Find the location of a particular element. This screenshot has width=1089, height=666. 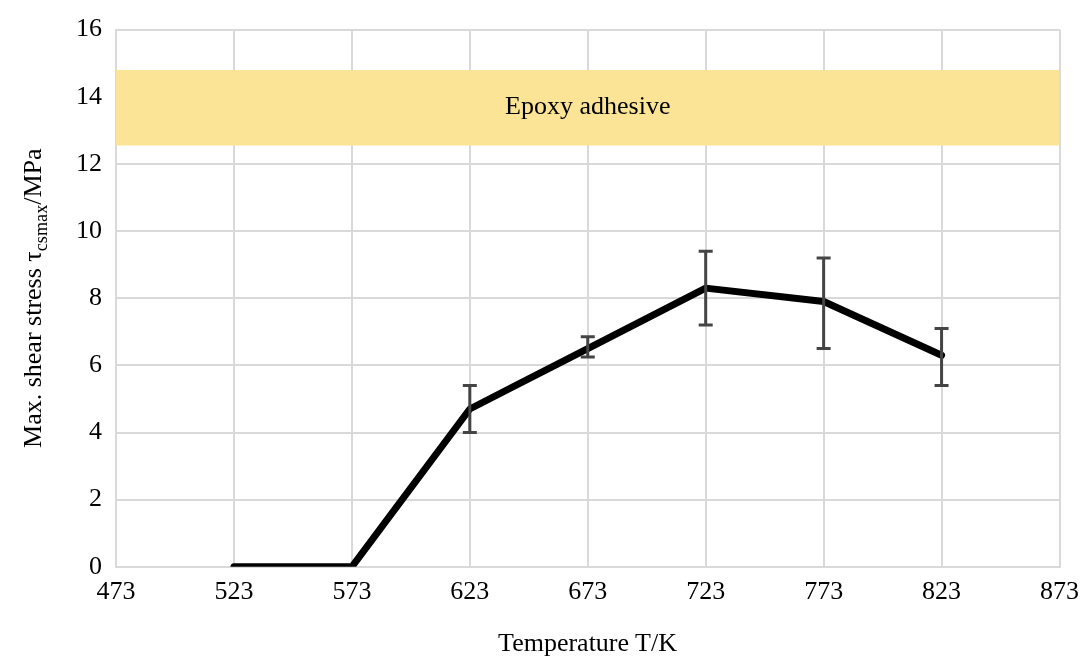

y-tick-label: 14 is located at coordinates (89, 95).